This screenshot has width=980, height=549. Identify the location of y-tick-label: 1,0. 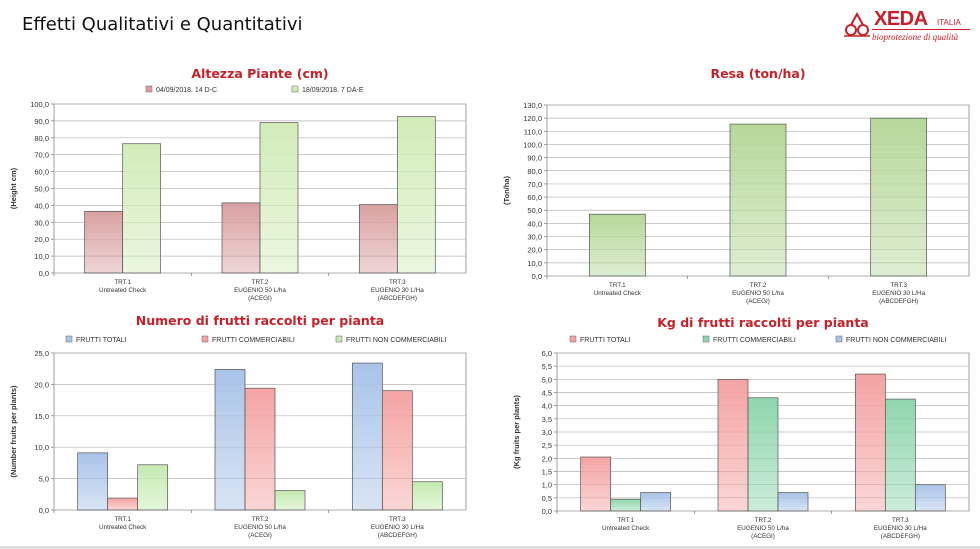
(547, 485).